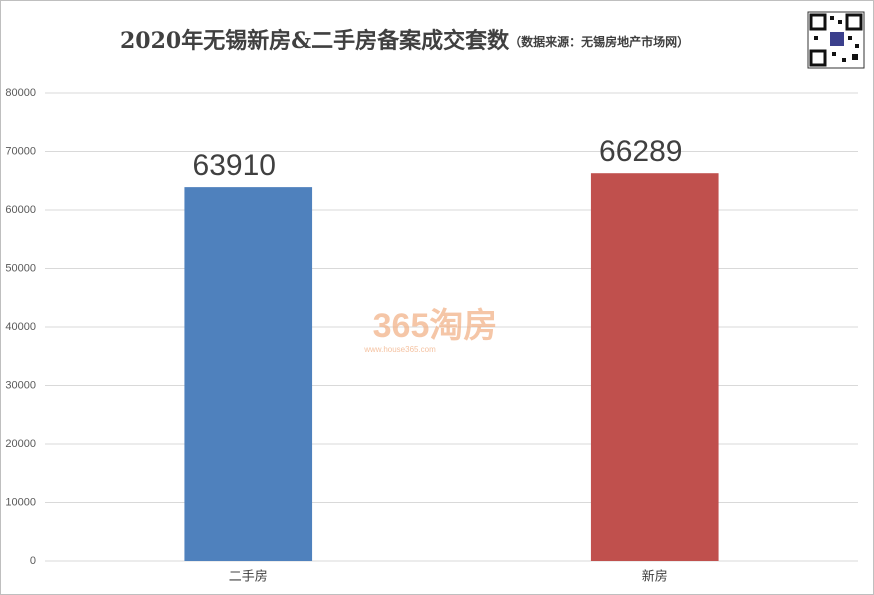 This screenshot has width=874, height=595. I want to click on watermark: 365淘房, so click(435, 326).